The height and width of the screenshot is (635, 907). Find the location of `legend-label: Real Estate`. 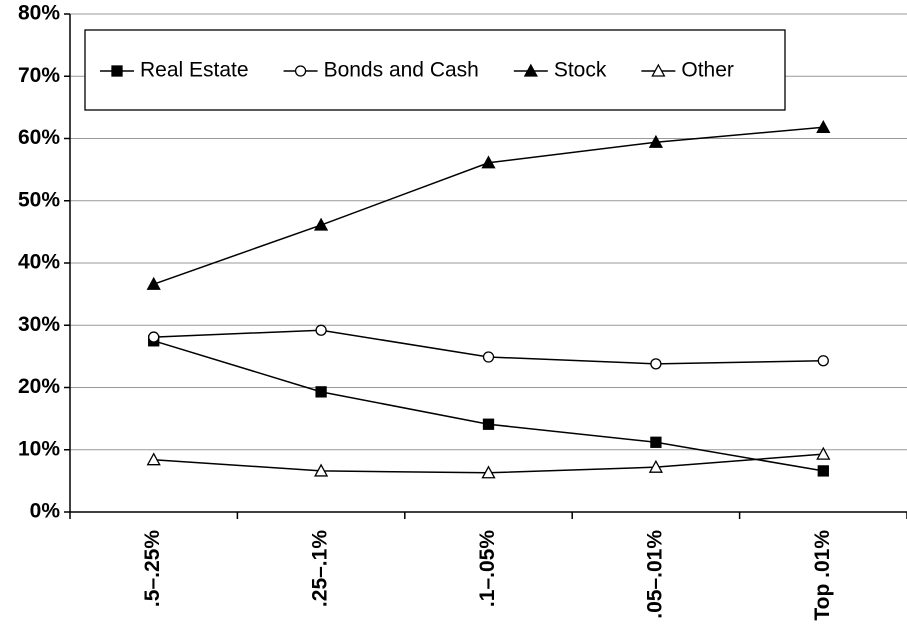

legend-label: Real Estate is located at coordinates (194, 70).